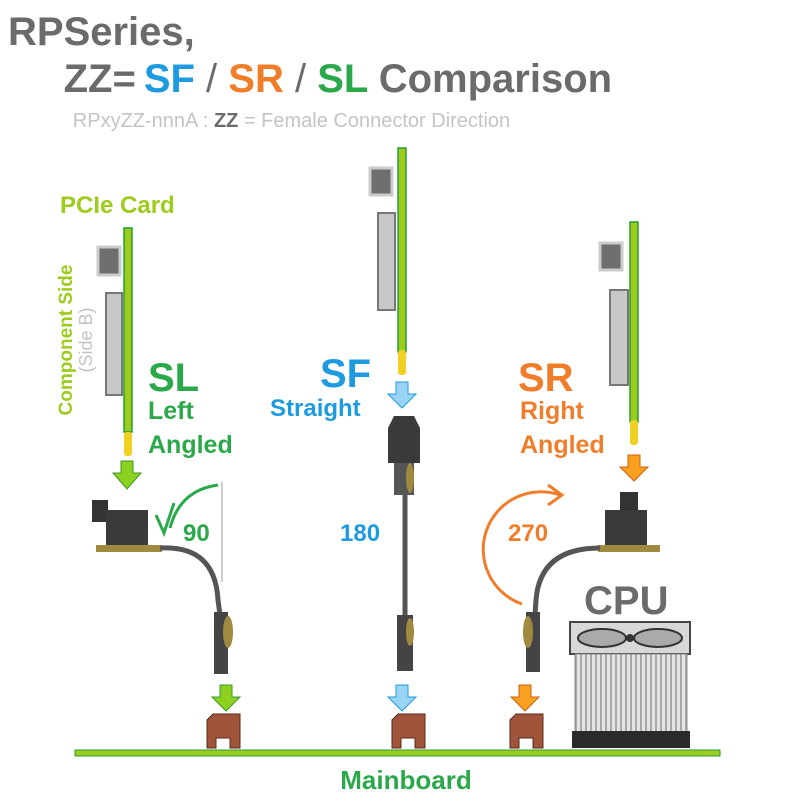  What do you see at coordinates (490, 79) in the screenshot?
I see `title-suffix: Comparison` at bounding box center [490, 79].